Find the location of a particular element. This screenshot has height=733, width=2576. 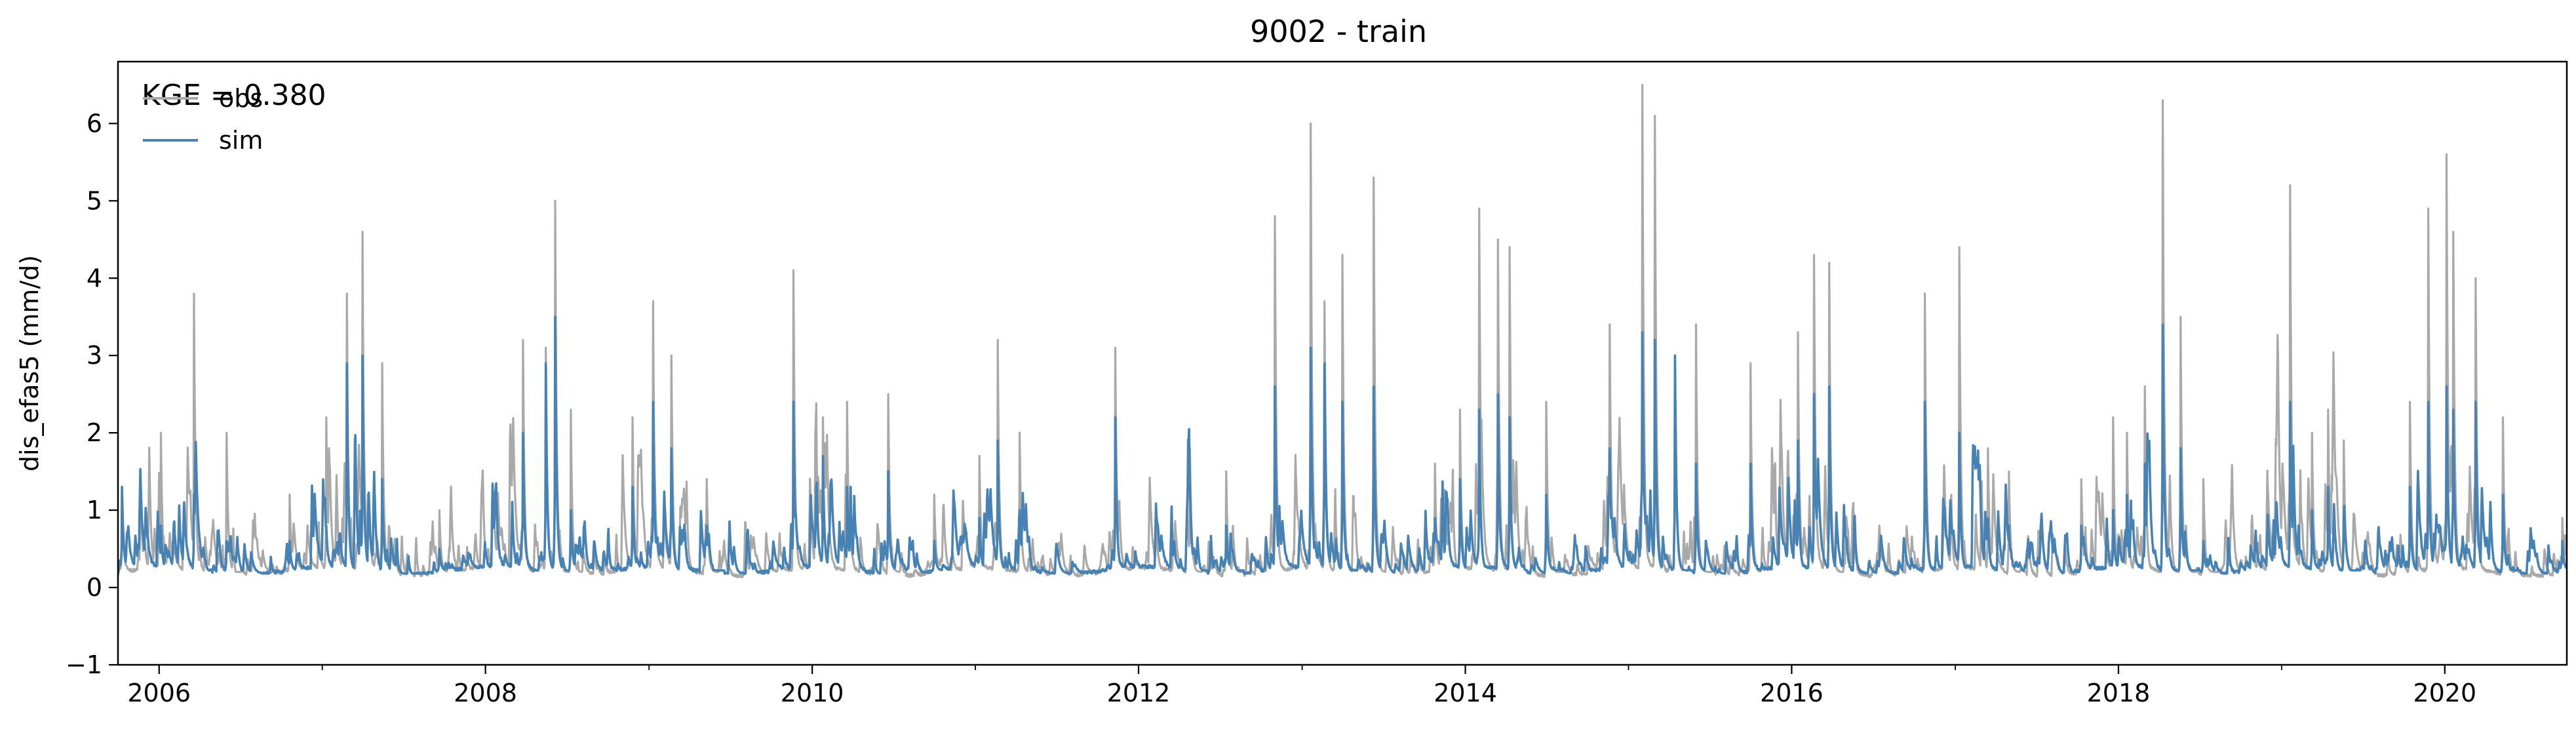

y-tick-label: 4 is located at coordinates (94, 278).